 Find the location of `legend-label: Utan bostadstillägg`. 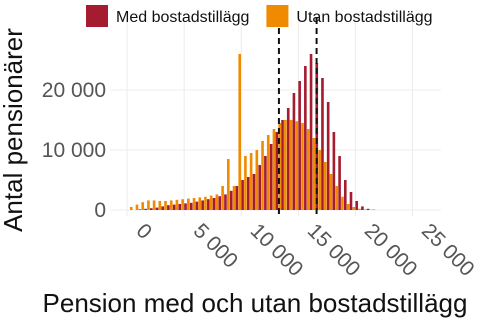

legend-label: Utan bostadstillägg is located at coordinates (364, 17).